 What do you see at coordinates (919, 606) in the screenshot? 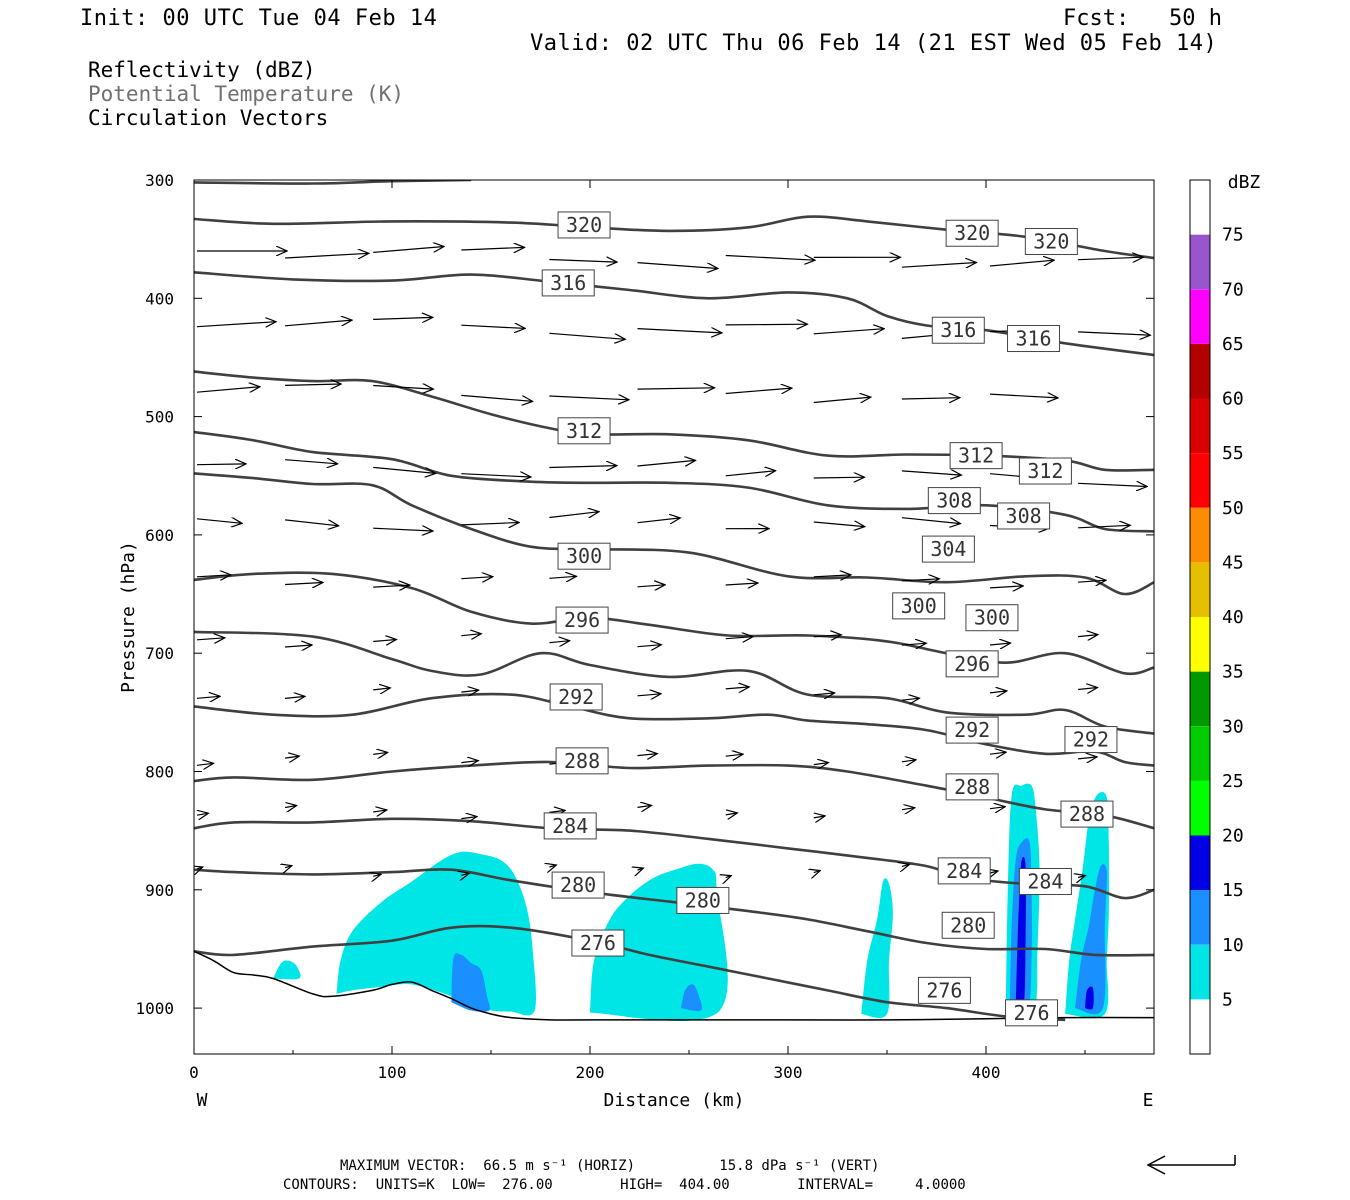
I see `contour-label: 300` at bounding box center [919, 606].